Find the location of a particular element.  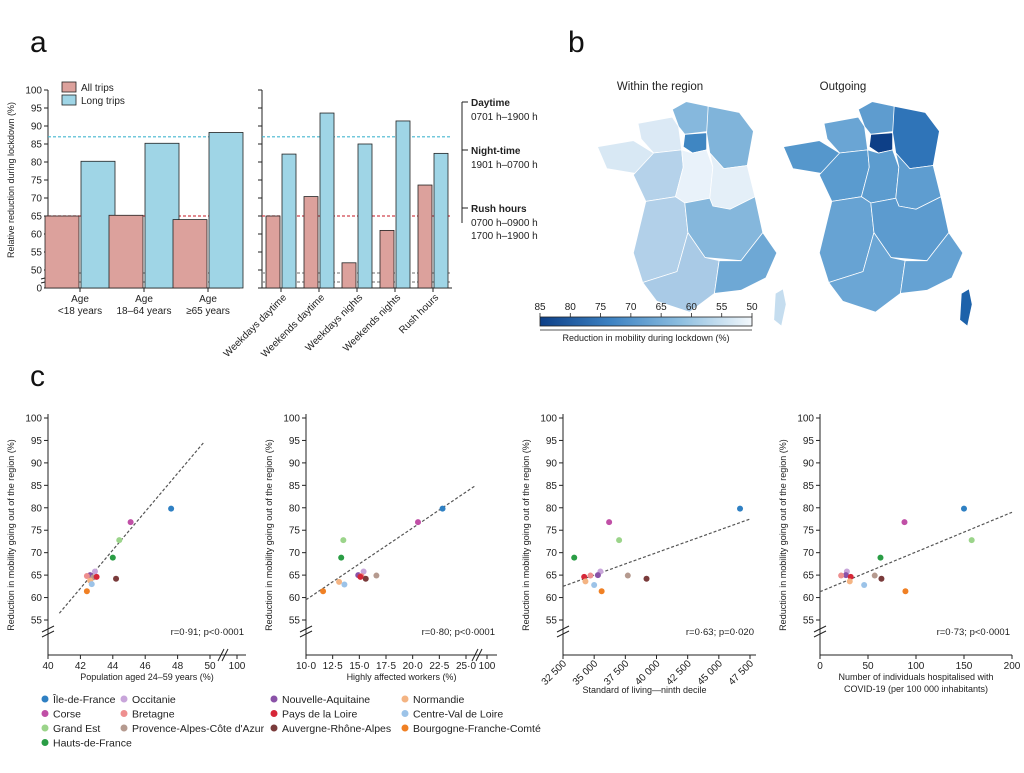

annotation-line: 1901 h–0700 h is located at coordinates (504, 165).